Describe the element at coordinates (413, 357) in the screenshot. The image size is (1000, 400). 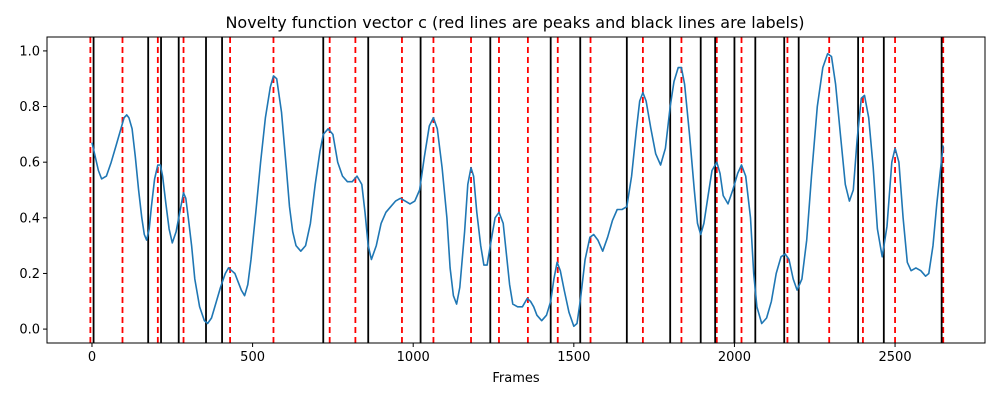
I see `x-tick-label-2: 1000` at that location.